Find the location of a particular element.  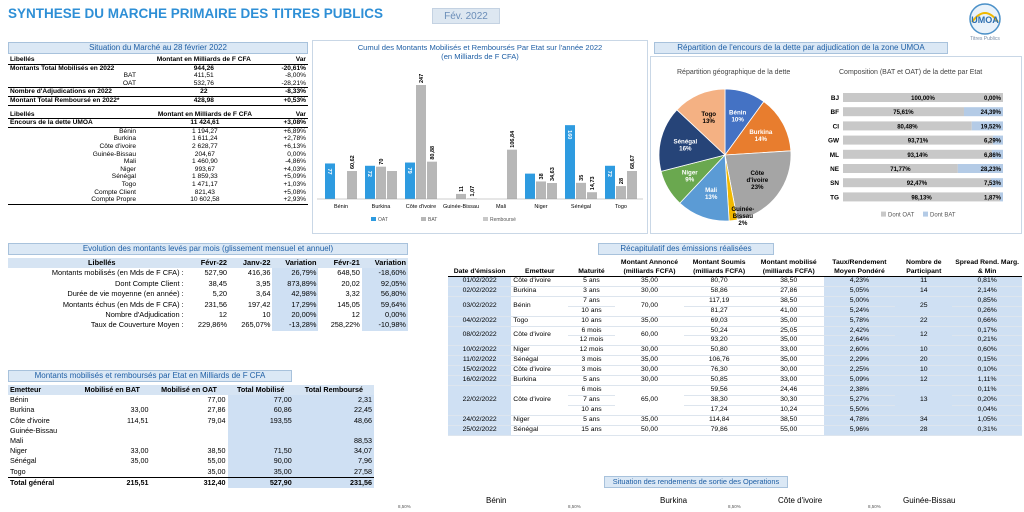

cell-maturity: 12 mois is located at coordinates (591, 351).